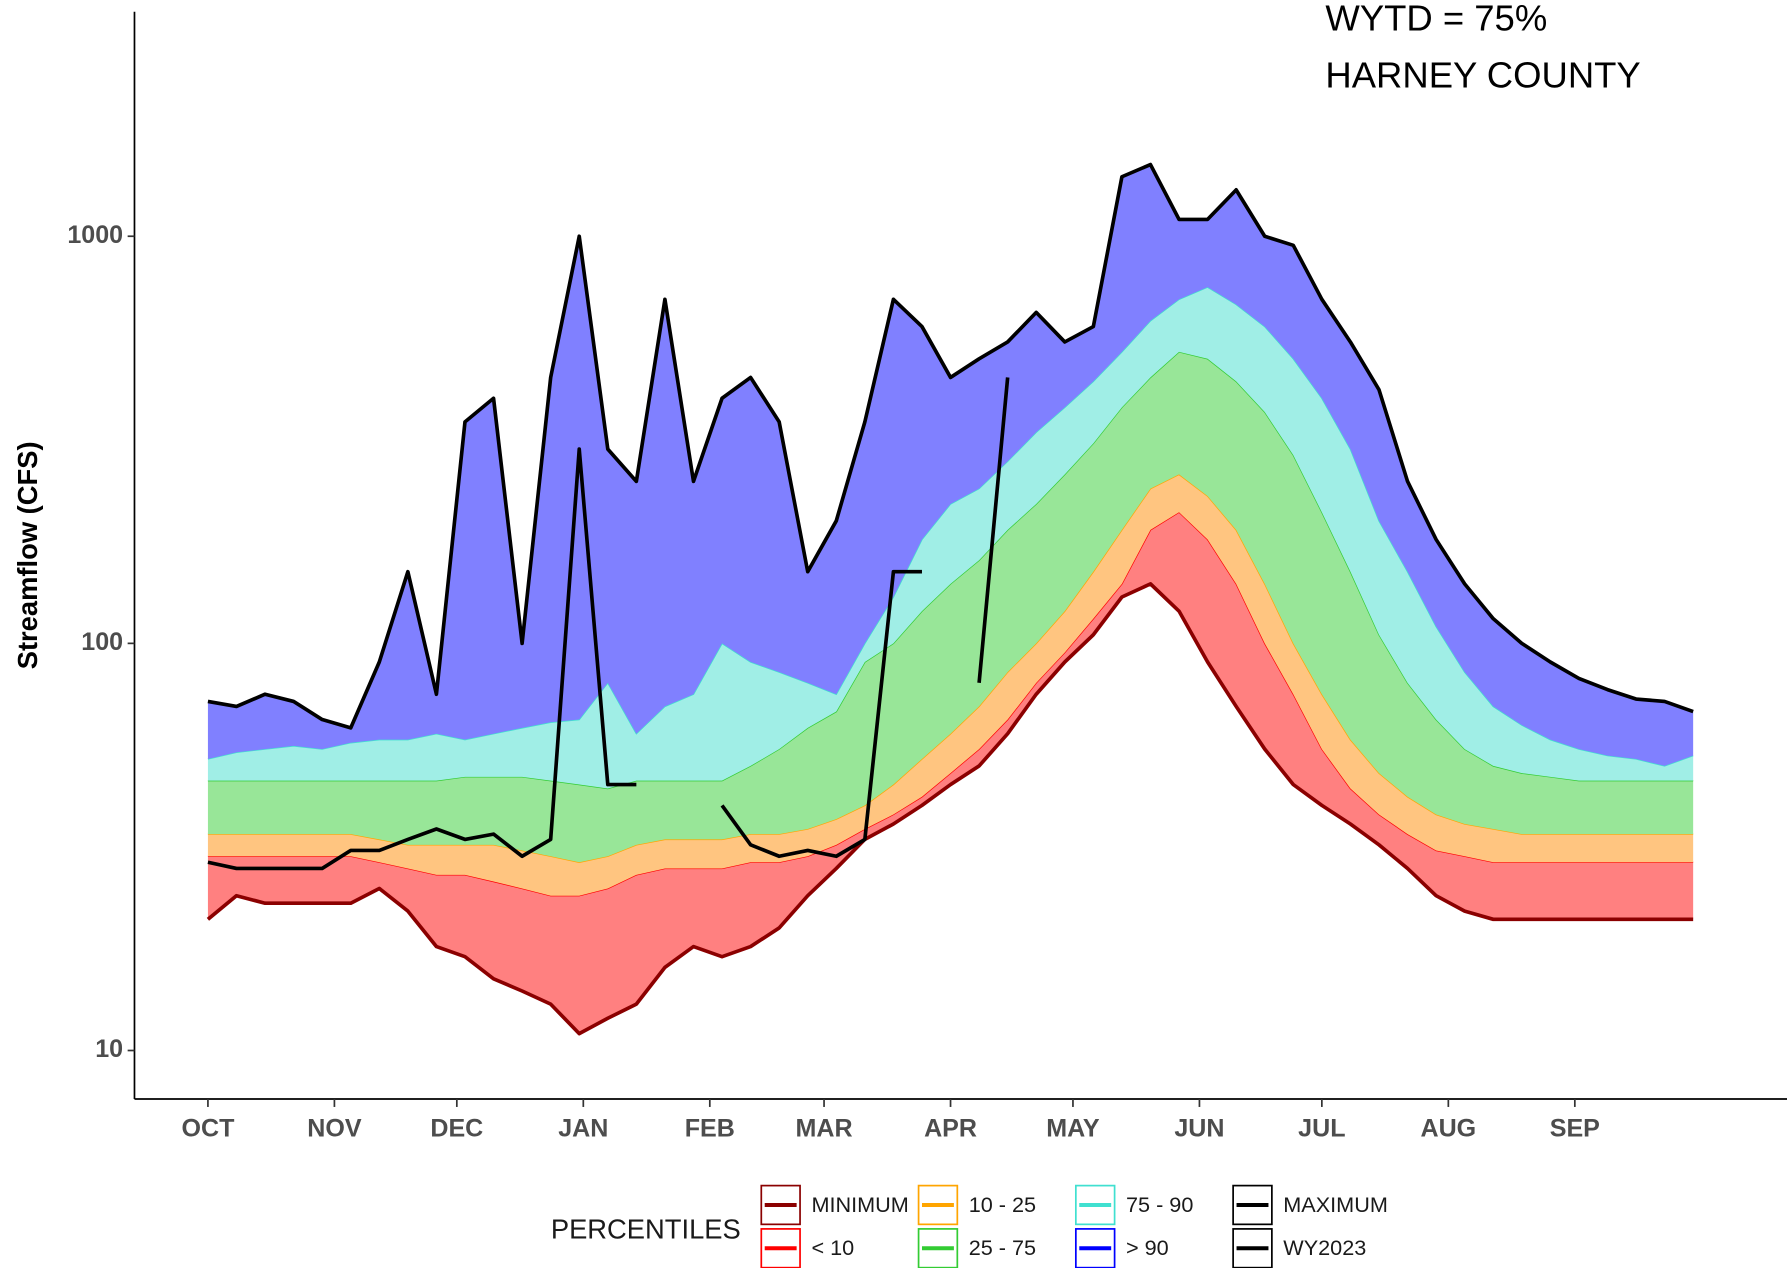 This screenshot has width=1787, height=1268. Describe the element at coordinates (27, 555) in the screenshot. I see `y-axis-label: Streamflow (CFS)` at that location.